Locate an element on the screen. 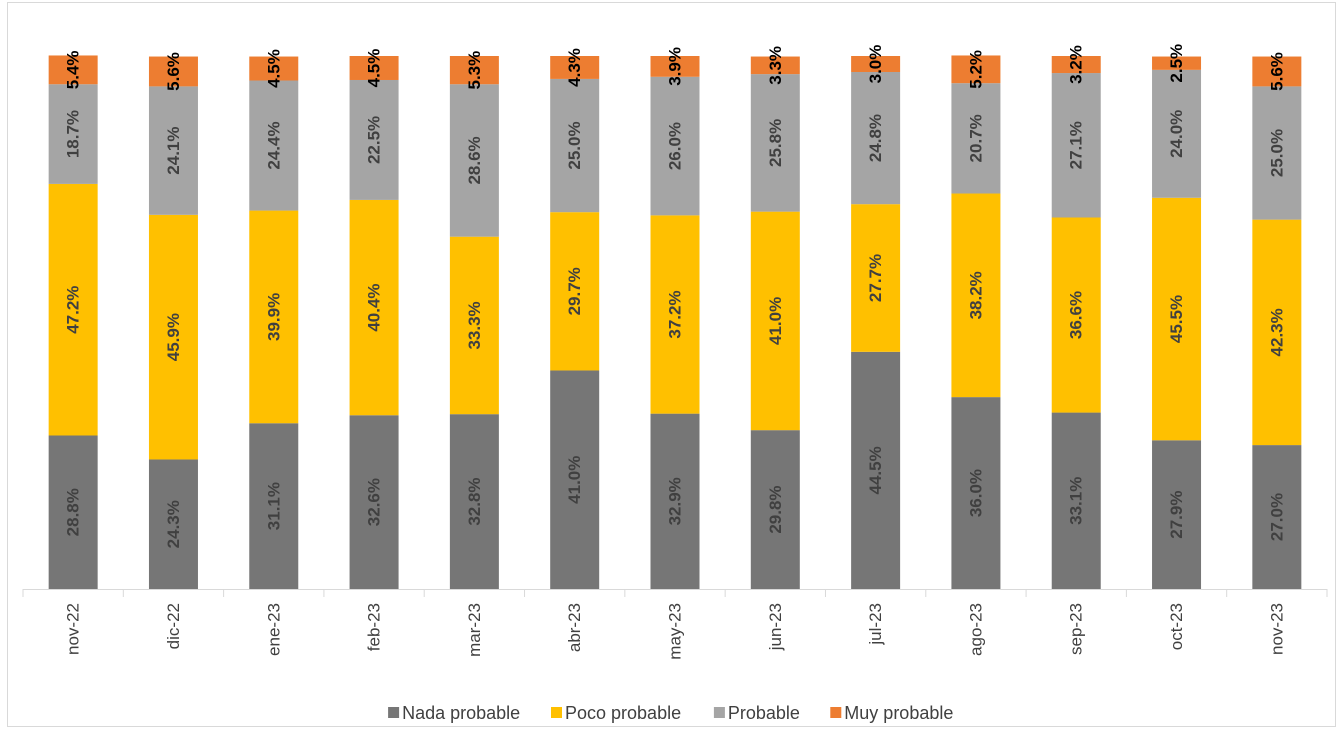  data-label-muy-probable-nov-23: 5.6% is located at coordinates (1276, 71).